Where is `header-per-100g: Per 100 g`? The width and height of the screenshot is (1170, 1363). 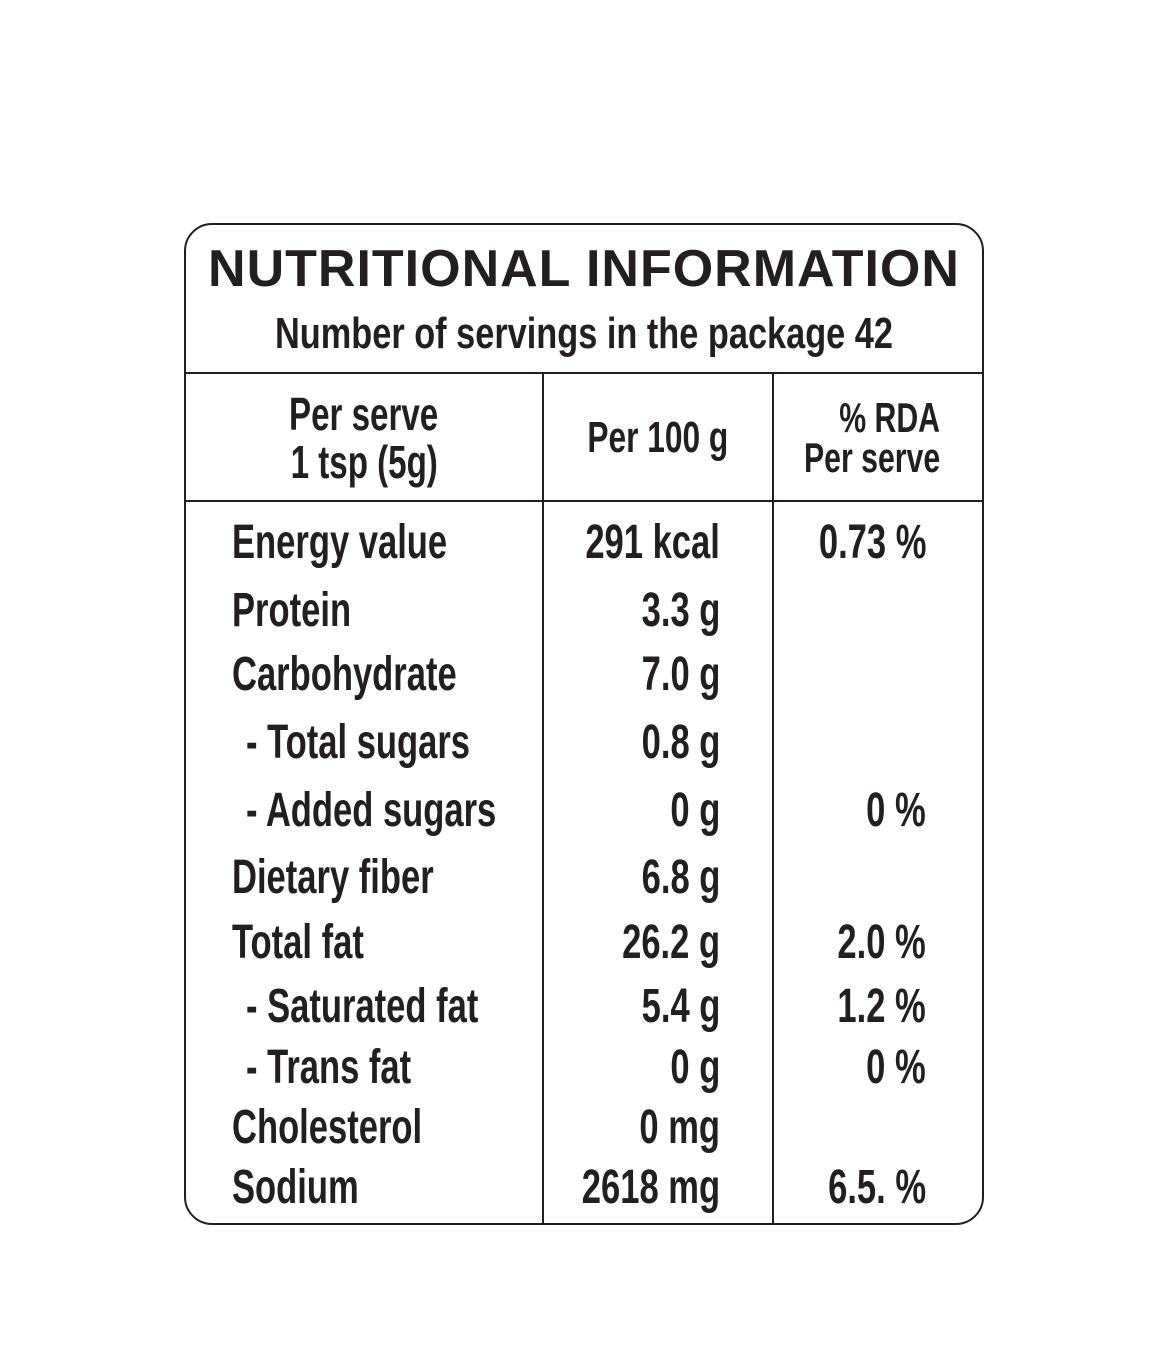 header-per-100g: Per 100 g is located at coordinates (658, 438).